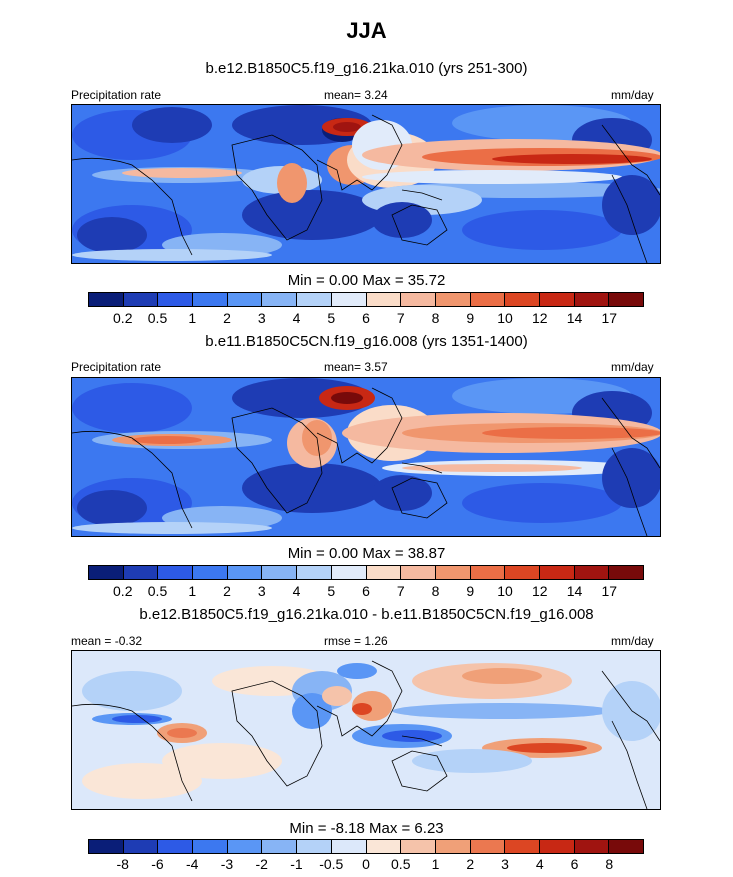  I want to click on panel-2-colorbar-tick-label: 12, so click(539, 591).